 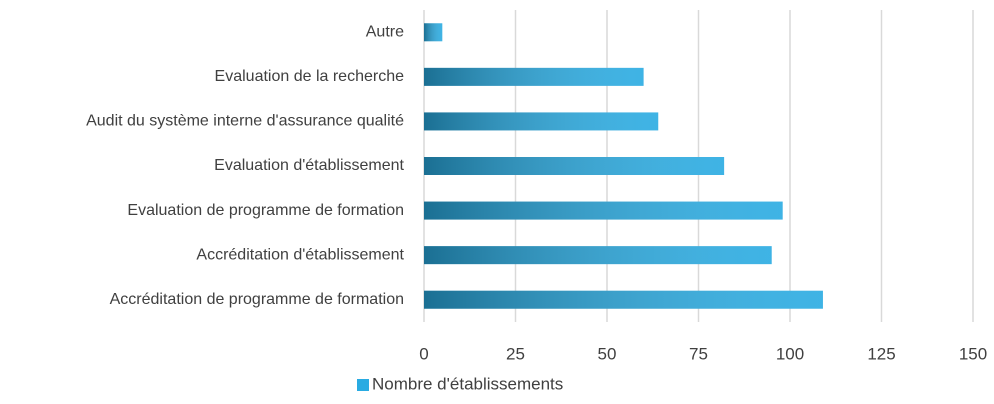 What do you see at coordinates (300, 254) in the screenshot?
I see `y-tick-label: Accréditation d'établissement` at bounding box center [300, 254].